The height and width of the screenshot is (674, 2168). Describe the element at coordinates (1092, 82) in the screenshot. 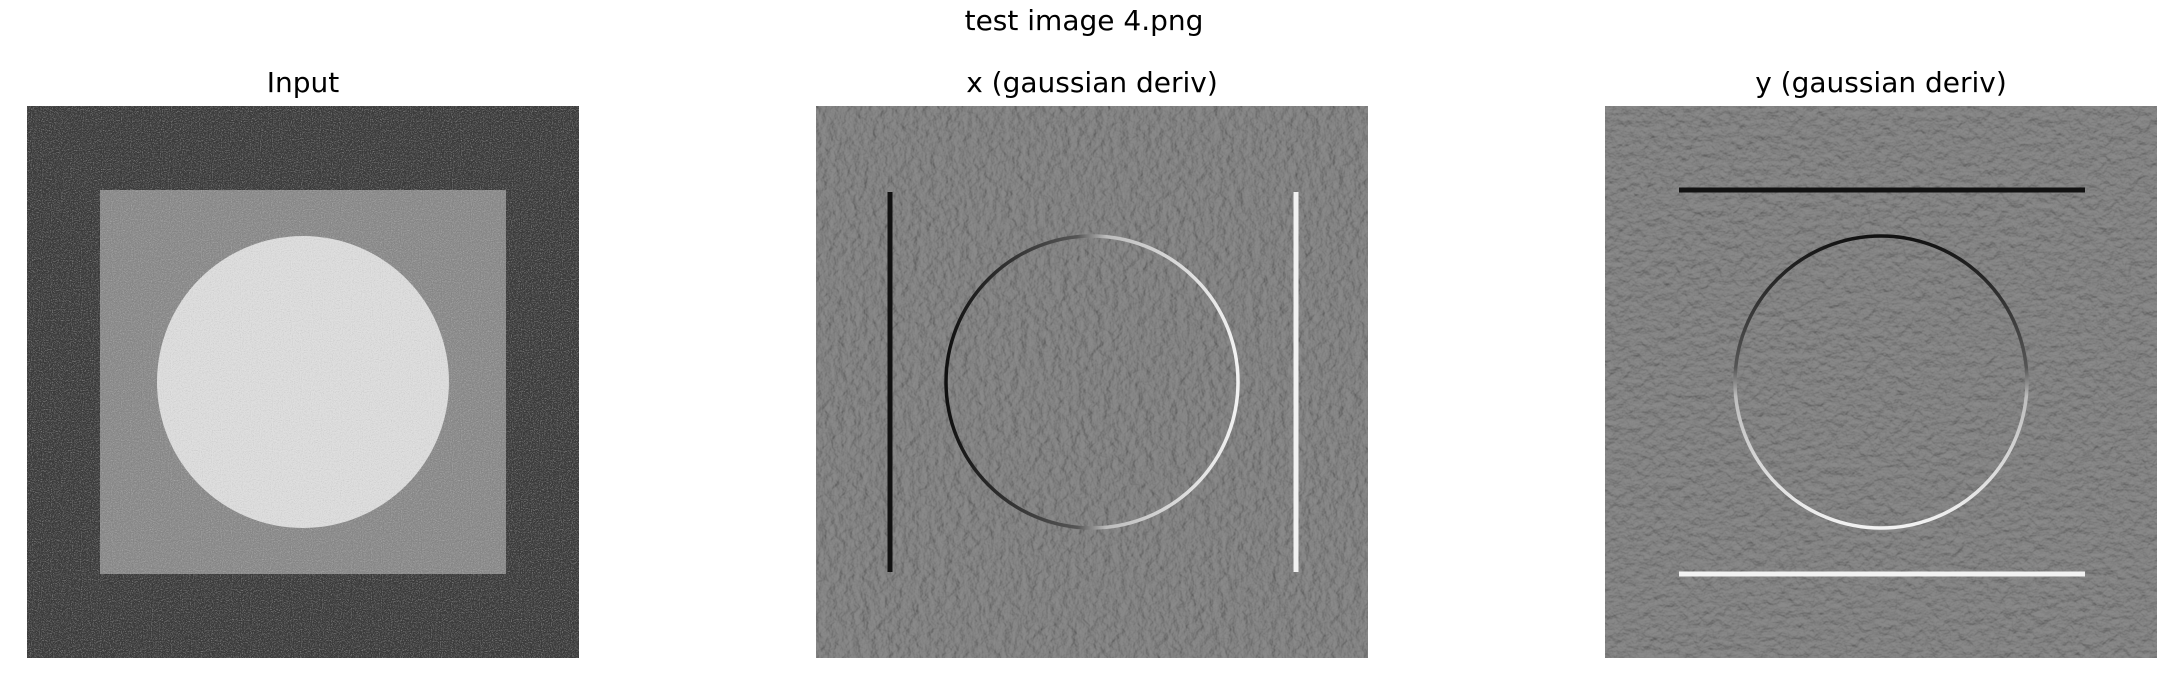

I see `panel-title-x-deriv: x (gaussian deriv)` at that location.